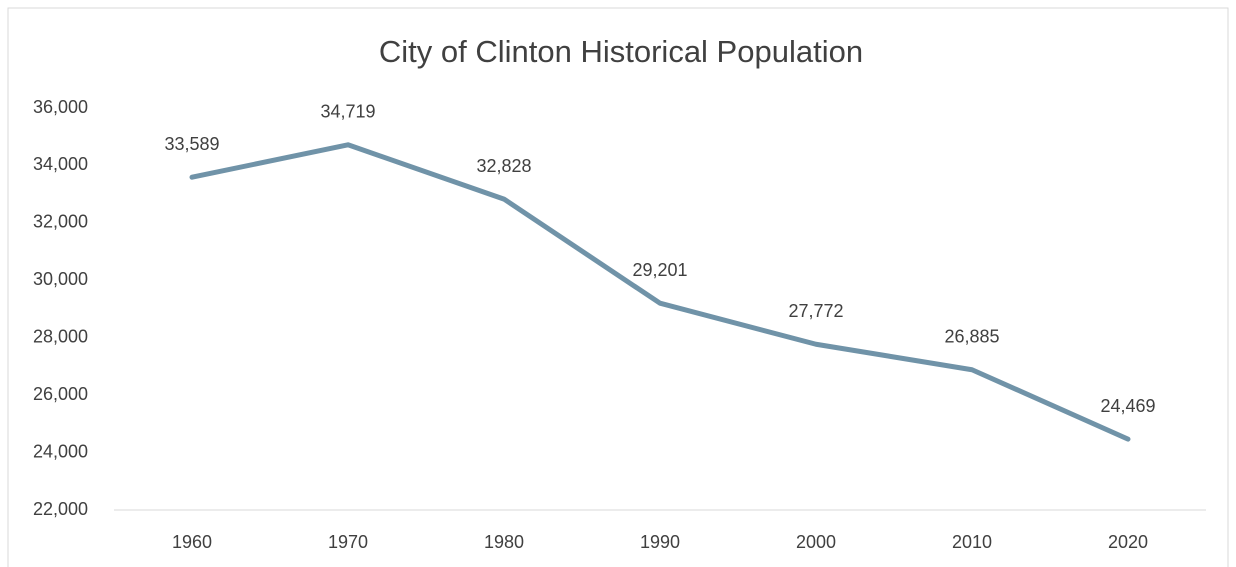 Image resolution: width=1236 pixels, height=567 pixels. What do you see at coordinates (60, 451) in the screenshot?
I see `y-tick-label: 24,000` at bounding box center [60, 451].